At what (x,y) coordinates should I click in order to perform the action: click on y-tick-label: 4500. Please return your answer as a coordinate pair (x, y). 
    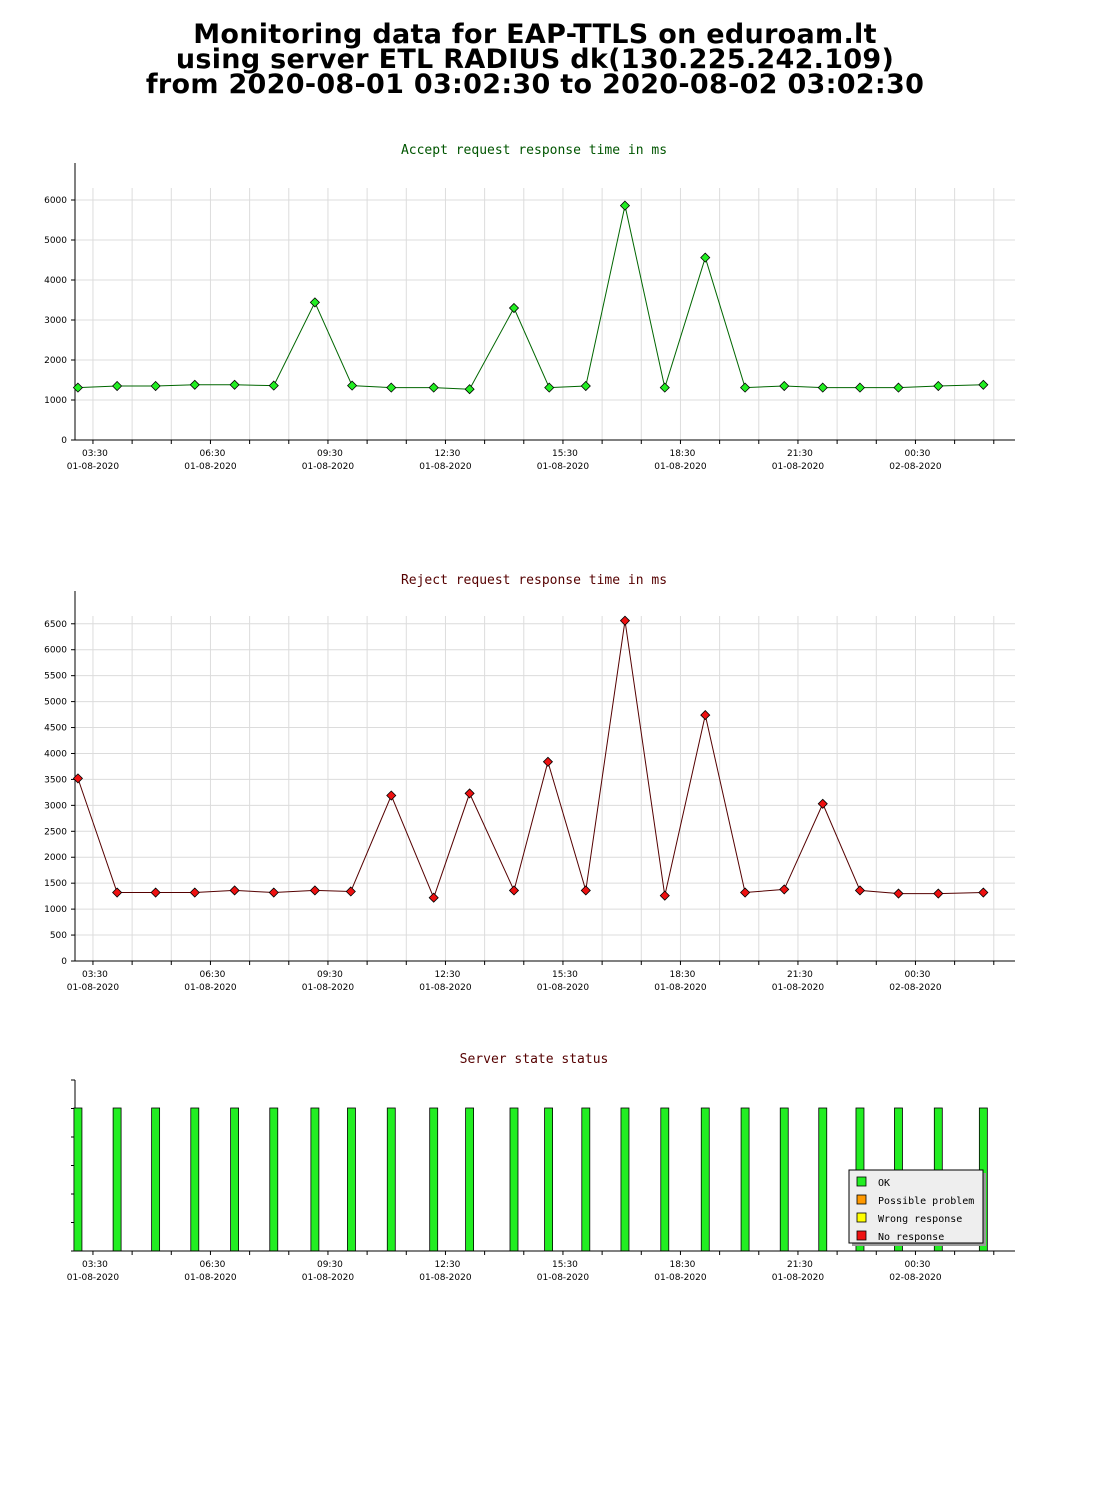
    Looking at the image, I should click on (55, 729).